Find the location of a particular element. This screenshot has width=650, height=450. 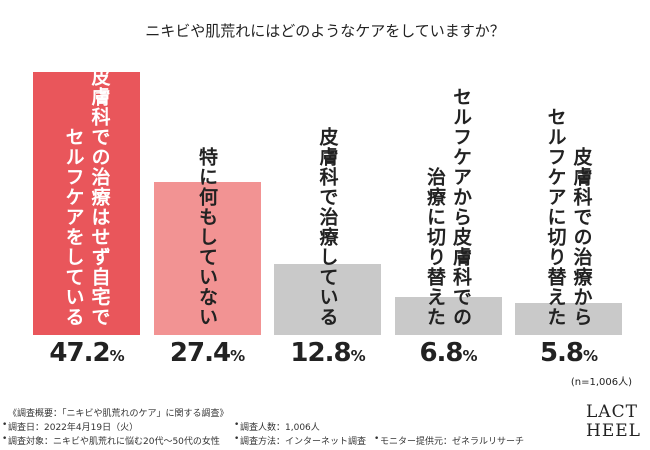

category-label-line: セルフケアをしている is located at coordinates (73, 227).